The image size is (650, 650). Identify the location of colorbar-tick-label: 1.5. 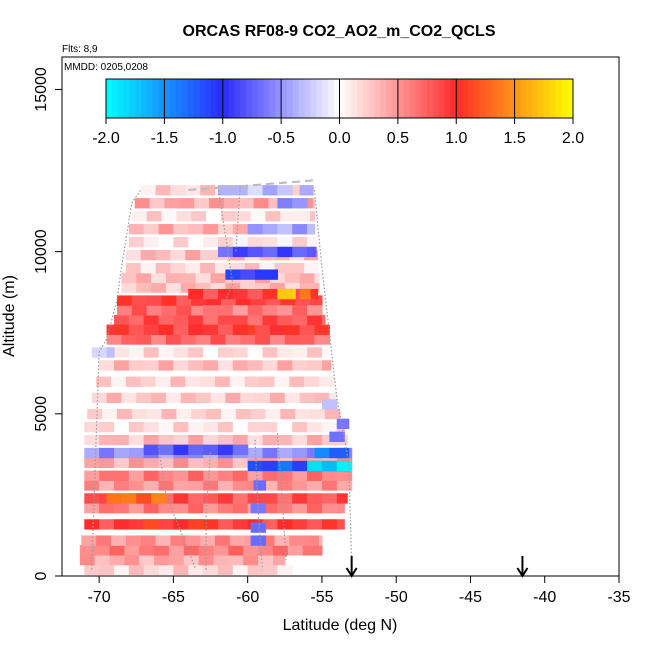
(515, 138).